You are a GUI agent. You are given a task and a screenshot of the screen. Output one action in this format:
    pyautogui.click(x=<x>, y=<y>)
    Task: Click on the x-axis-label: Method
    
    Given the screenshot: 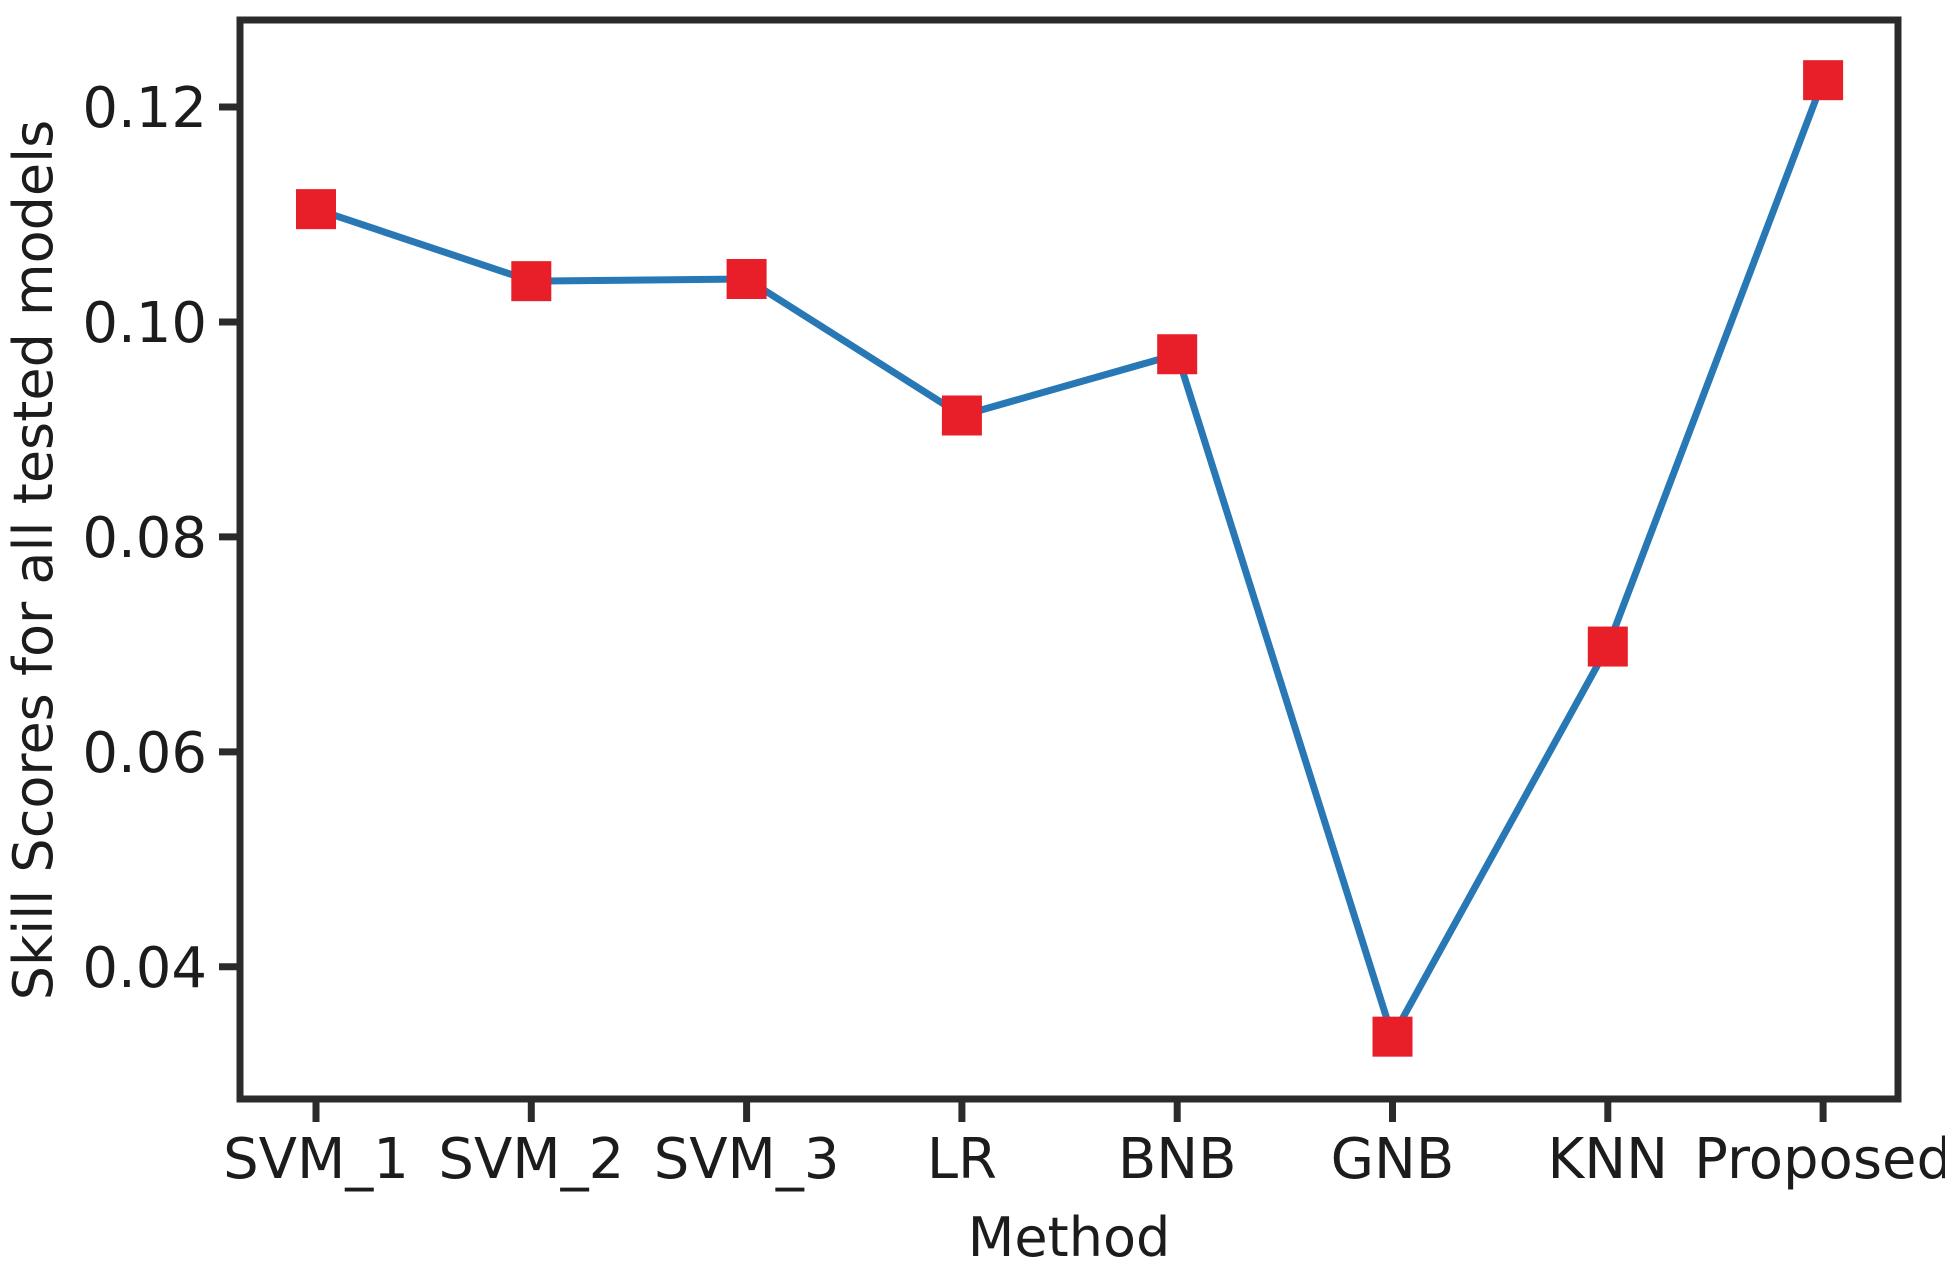 What is the action you would take?
    pyautogui.click(x=1069, y=1237)
    